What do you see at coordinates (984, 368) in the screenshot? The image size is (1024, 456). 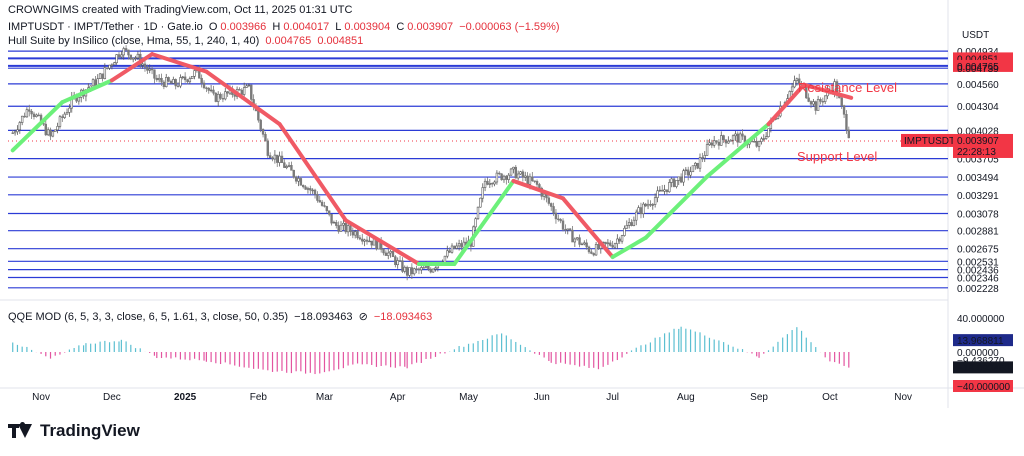 I see `qqe-tick-highlight: −18.093463` at bounding box center [984, 368].